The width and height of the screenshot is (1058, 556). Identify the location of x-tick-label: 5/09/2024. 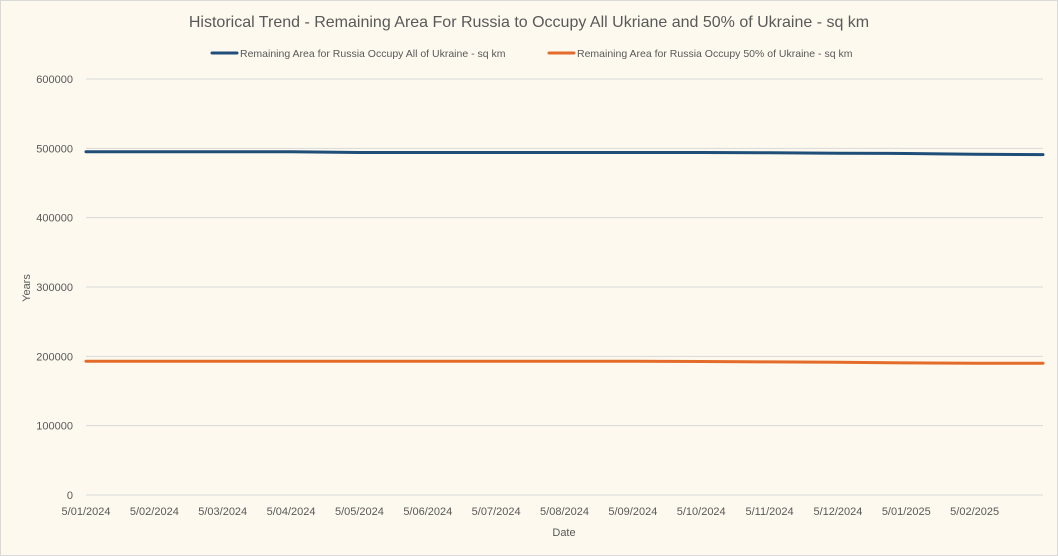
(632, 512).